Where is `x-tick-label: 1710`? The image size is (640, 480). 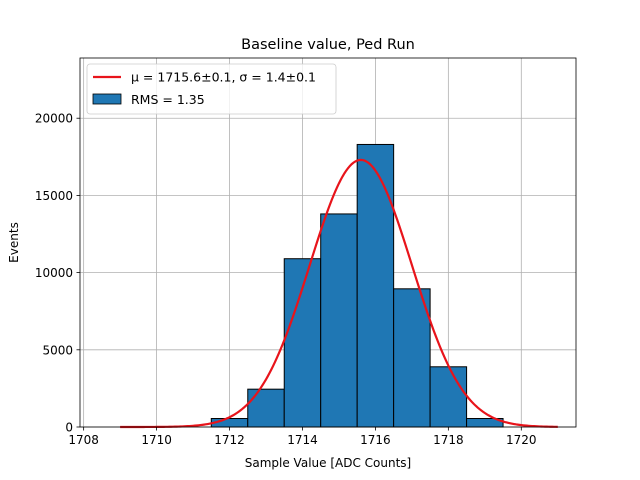 x-tick-label: 1710 is located at coordinates (156, 440).